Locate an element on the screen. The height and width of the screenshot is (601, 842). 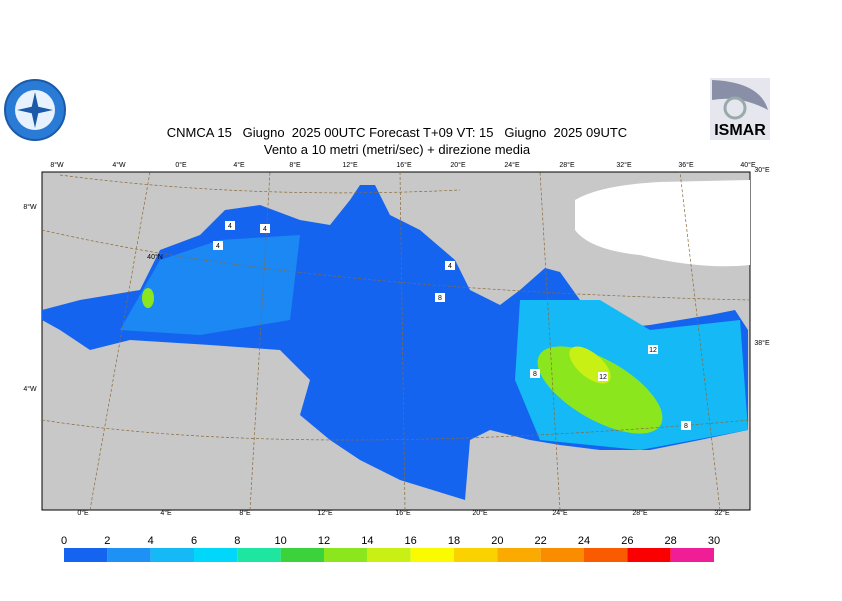
colorbar-label: 2 is located at coordinates (107, 541).